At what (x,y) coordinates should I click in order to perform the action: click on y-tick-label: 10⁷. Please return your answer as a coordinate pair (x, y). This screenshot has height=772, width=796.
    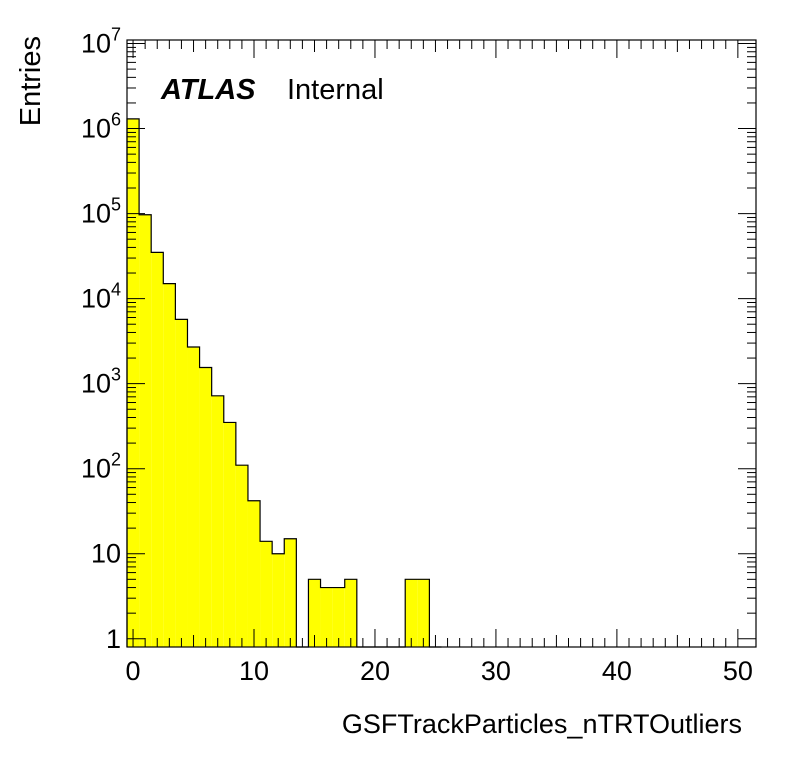
    Looking at the image, I should click on (101, 42).